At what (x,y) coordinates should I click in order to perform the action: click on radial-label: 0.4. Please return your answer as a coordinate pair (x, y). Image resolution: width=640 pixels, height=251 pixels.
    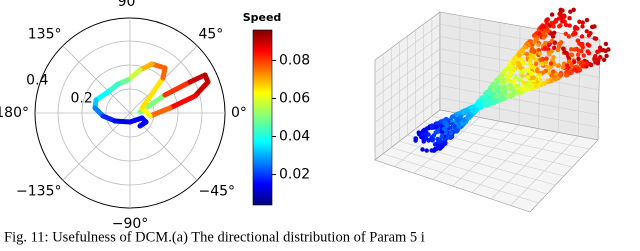
    Looking at the image, I should click on (37, 80).